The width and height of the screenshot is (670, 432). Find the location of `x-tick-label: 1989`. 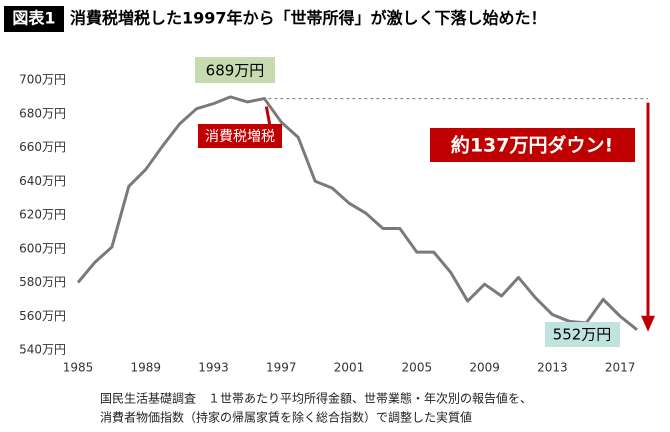

x-tick-label: 1989 is located at coordinates (145, 368).